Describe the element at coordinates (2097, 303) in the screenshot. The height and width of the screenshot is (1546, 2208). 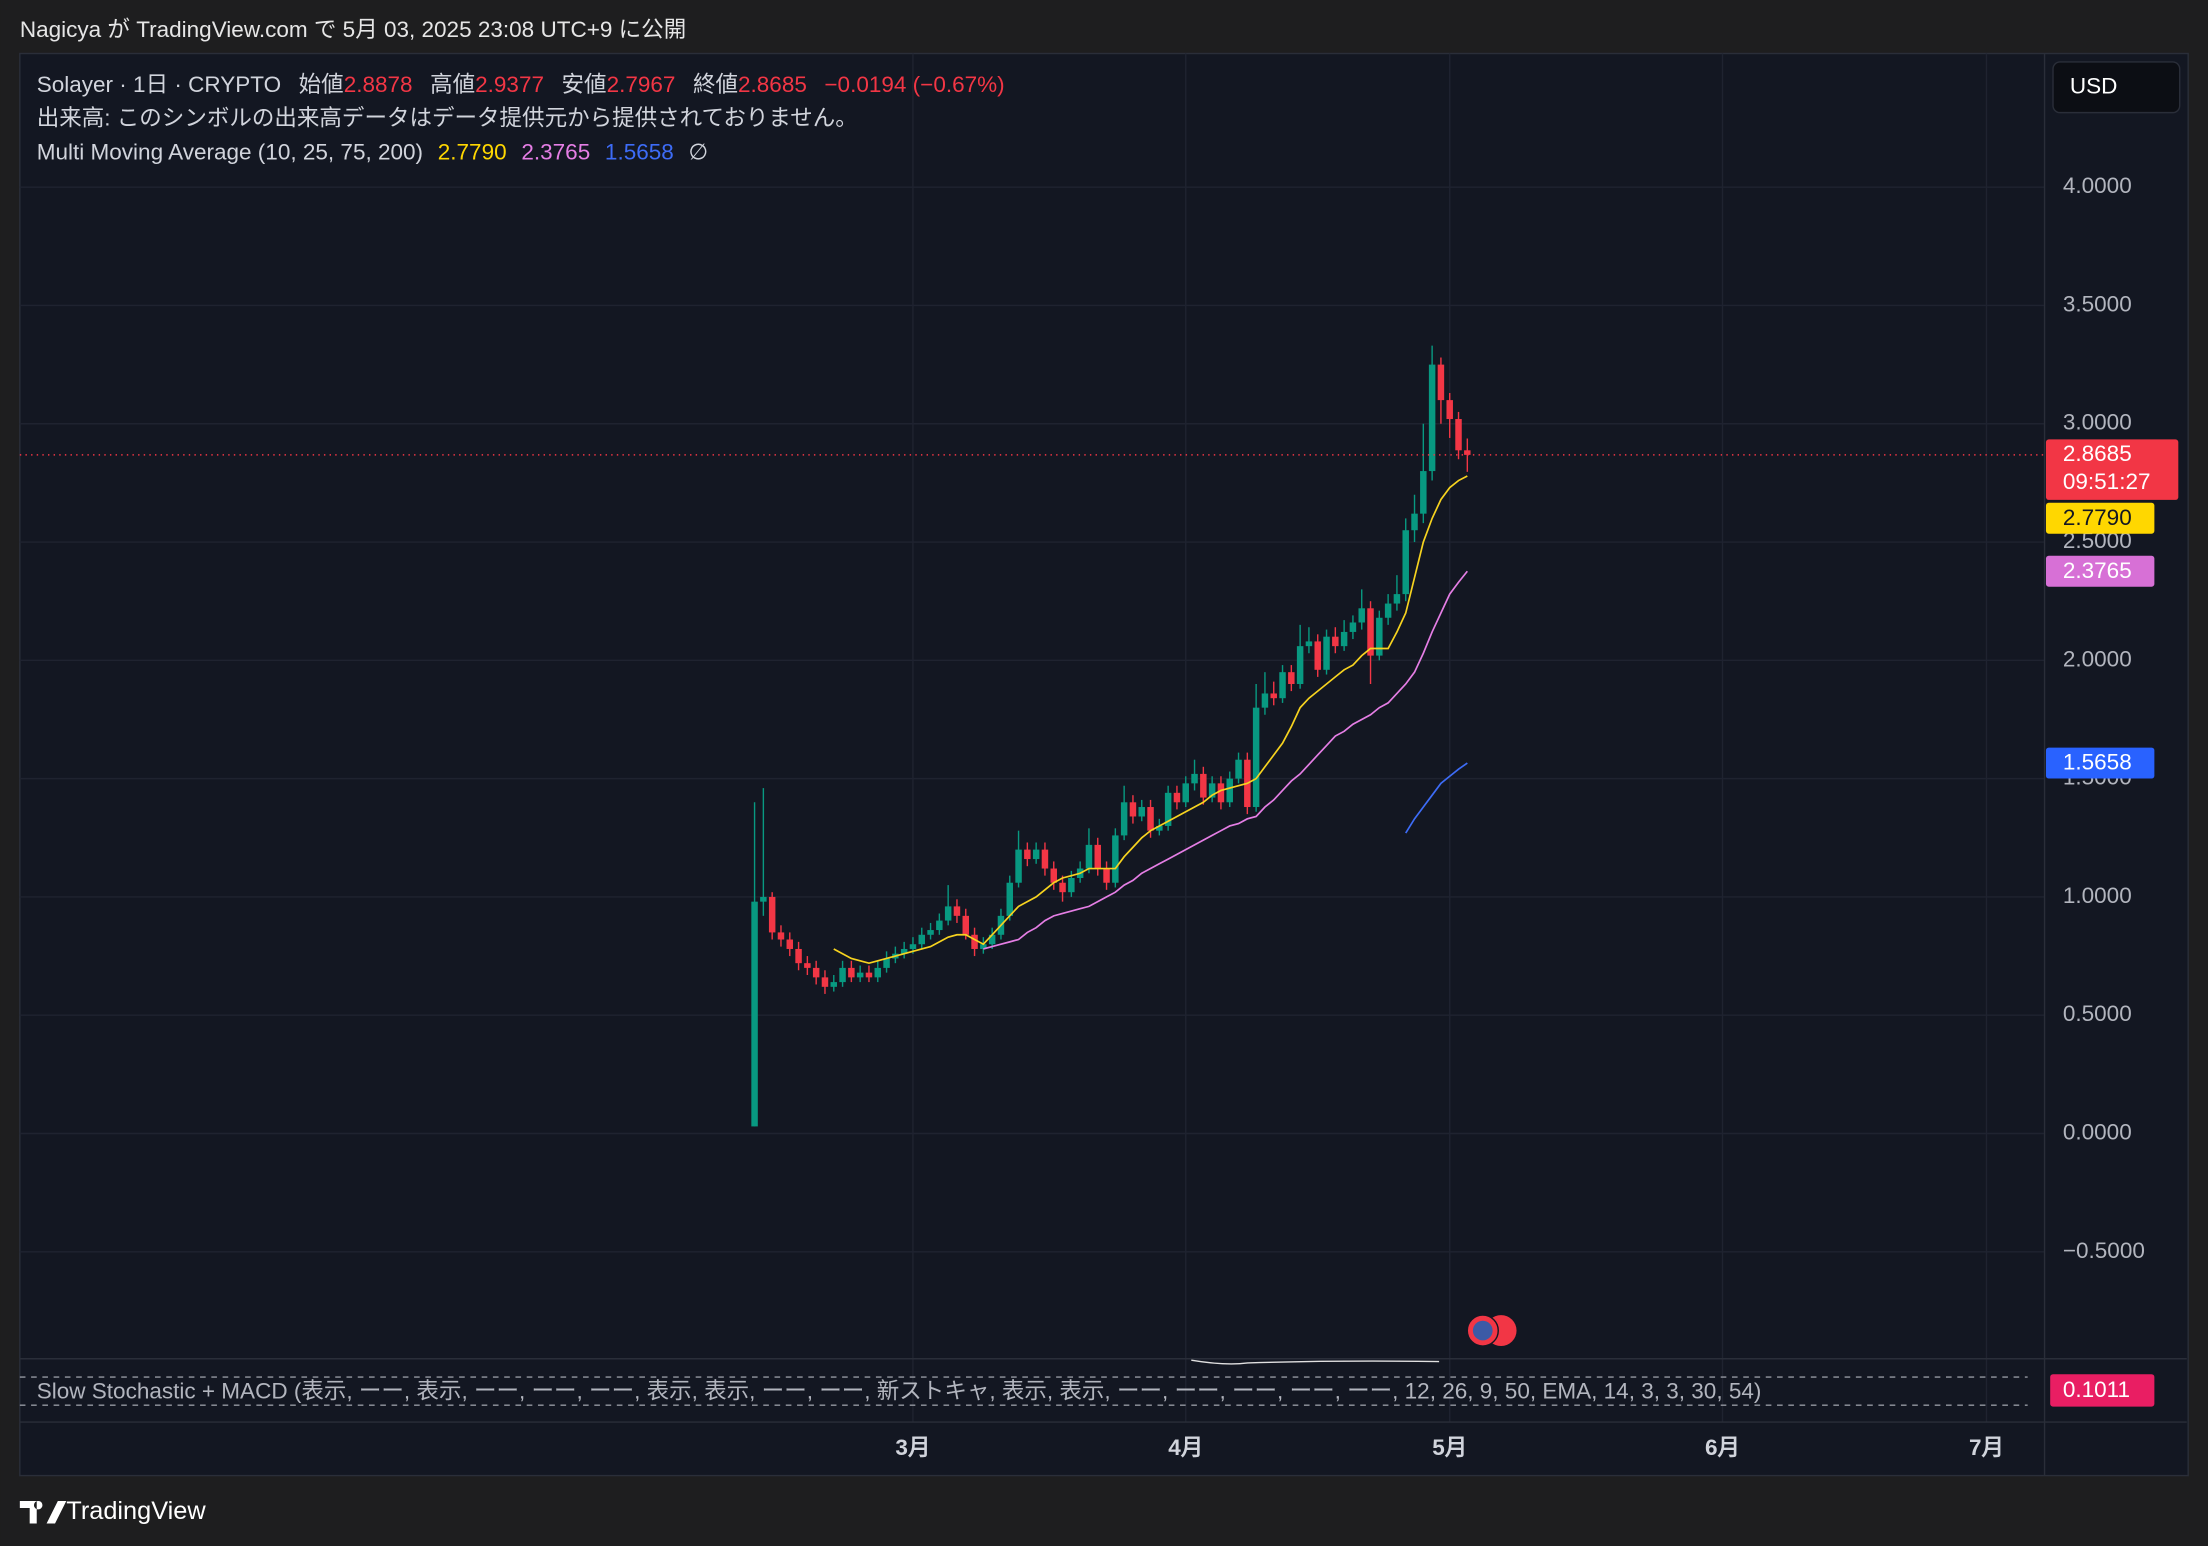
I see `y-tick-label: 3.5000` at that location.